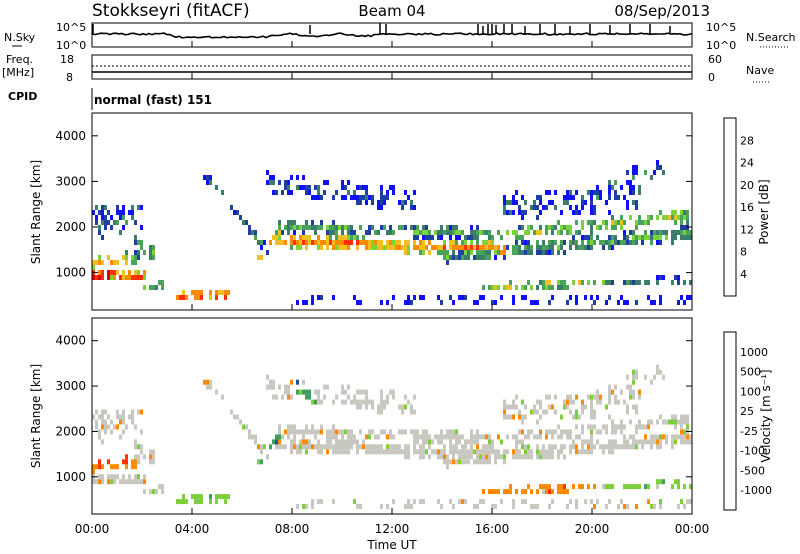 The height and width of the screenshot is (554, 800). What do you see at coordinates (71, 45) in the screenshot?
I see `noise-left-tick-bottom: 10^0` at bounding box center [71, 45].